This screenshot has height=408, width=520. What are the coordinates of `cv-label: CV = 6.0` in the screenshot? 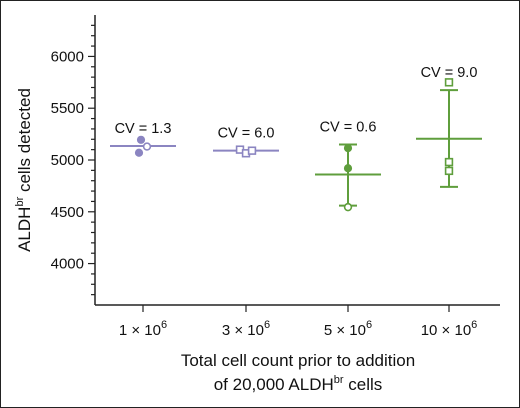 It's located at (246, 134).